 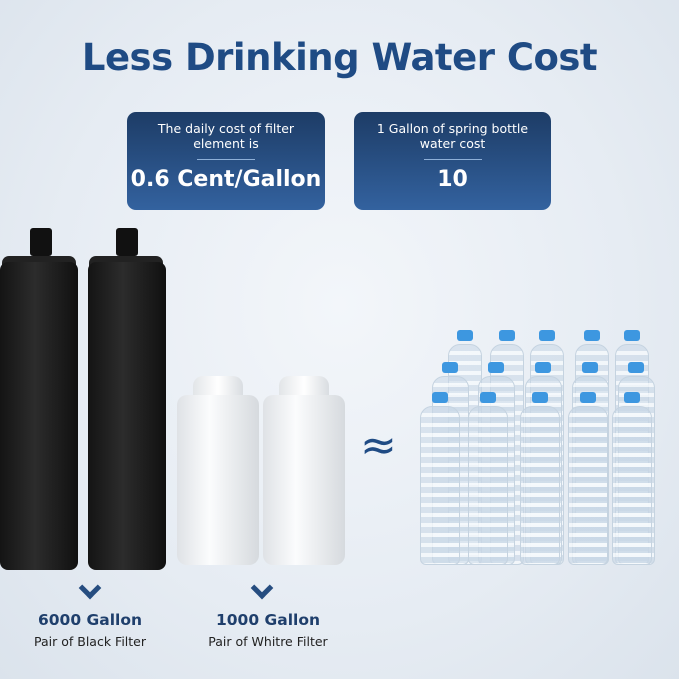 What do you see at coordinates (268, 620) in the screenshot?
I see `white-filter-capacity: 1000 Gallon` at bounding box center [268, 620].